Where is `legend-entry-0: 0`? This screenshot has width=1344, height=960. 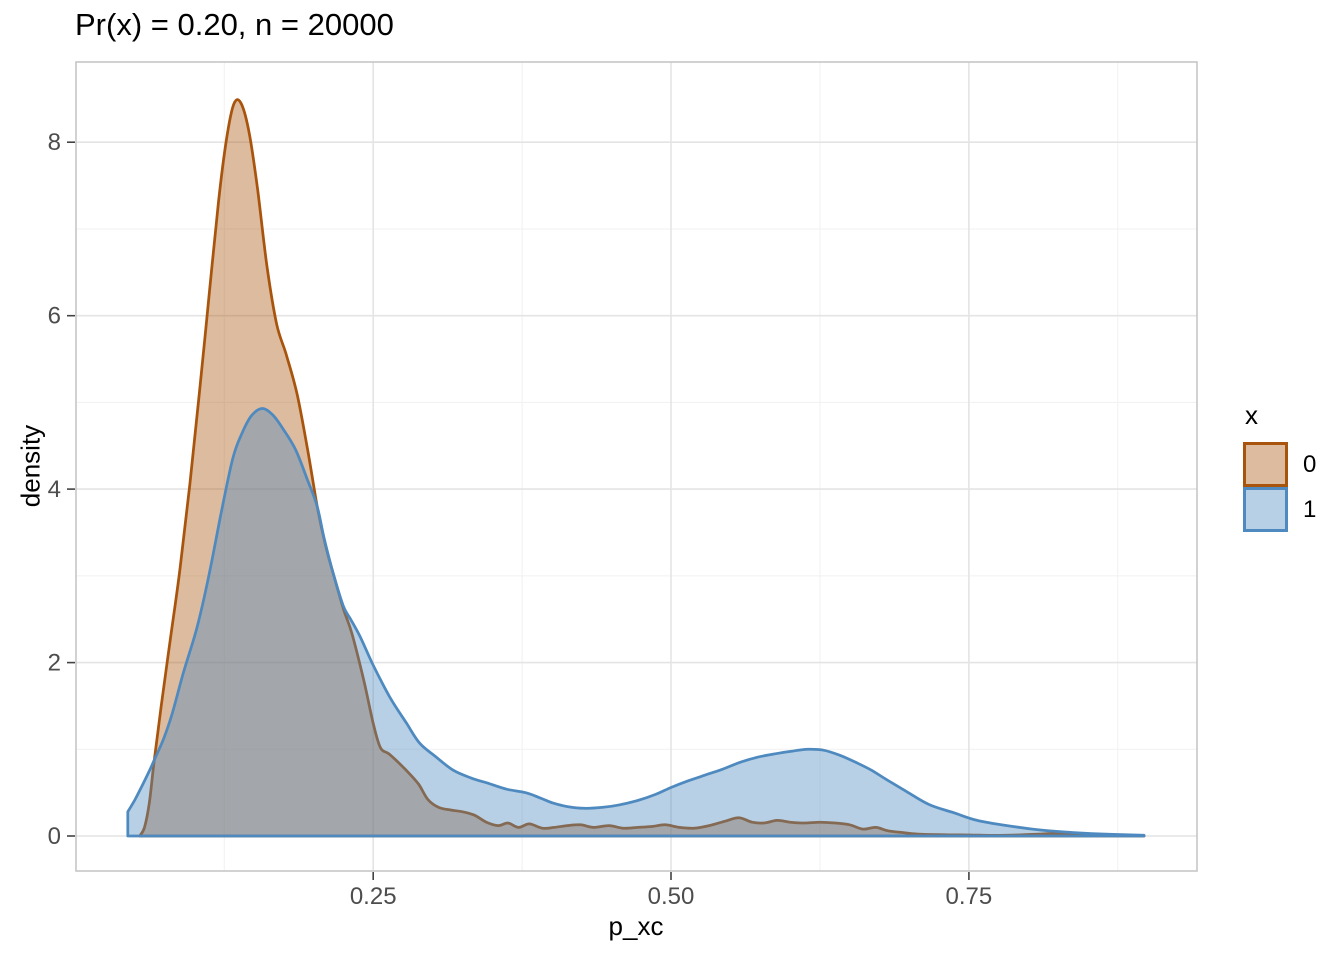
legend-entry-0: 0 is located at coordinates (1279, 464).